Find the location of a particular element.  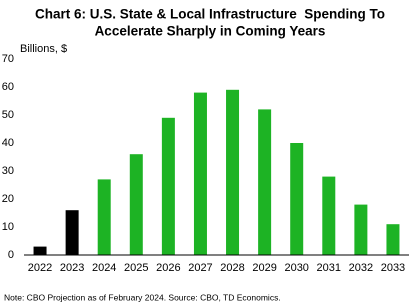

x-tick-label: 2026 is located at coordinates (168, 268).